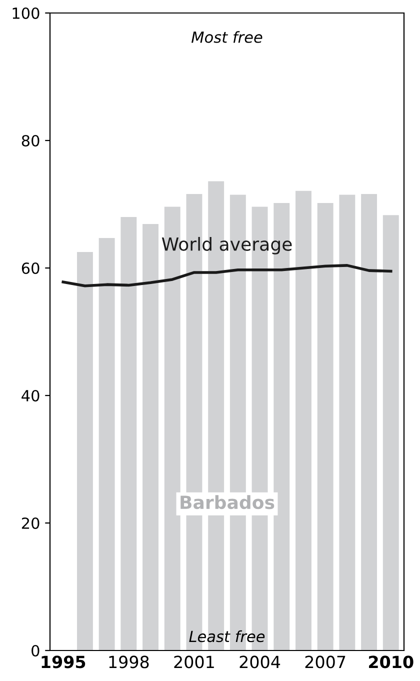 The width and height of the screenshot is (420, 681). I want to click on x-tick-label: 2007, so click(325, 662).